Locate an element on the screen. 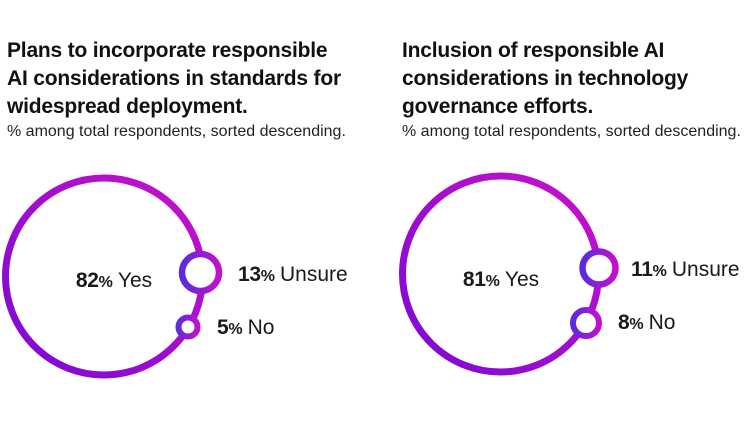 The image size is (750, 422). yes-value-left: 82 is located at coordinates (87, 280).